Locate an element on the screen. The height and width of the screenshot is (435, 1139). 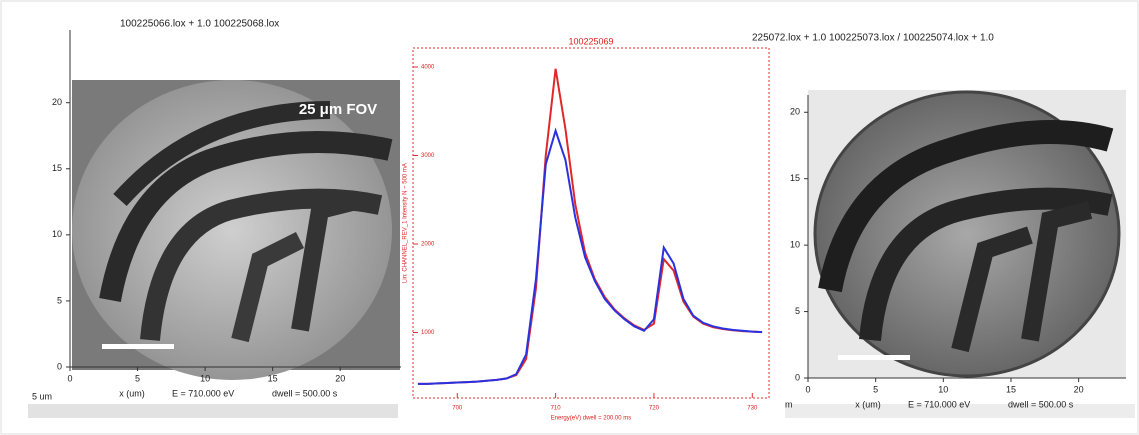
x-tick-label: 720 is located at coordinates (654, 409).